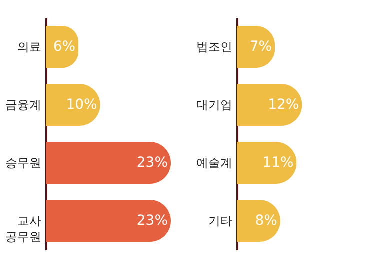 The height and width of the screenshot is (280, 370). I want to click on y-tick-label: 대기업, so click(214, 105).